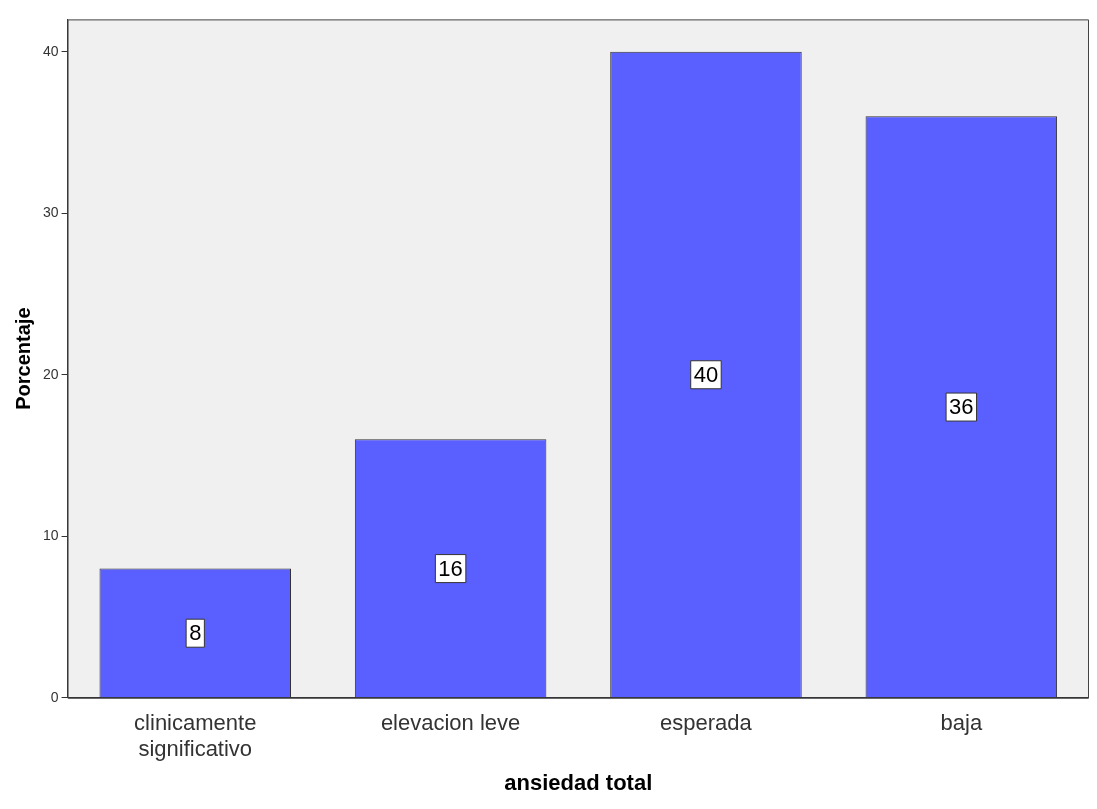 The height and width of the screenshot is (809, 1097). Describe the element at coordinates (50, 50) in the screenshot. I see `y-tick-label: 40` at that location.